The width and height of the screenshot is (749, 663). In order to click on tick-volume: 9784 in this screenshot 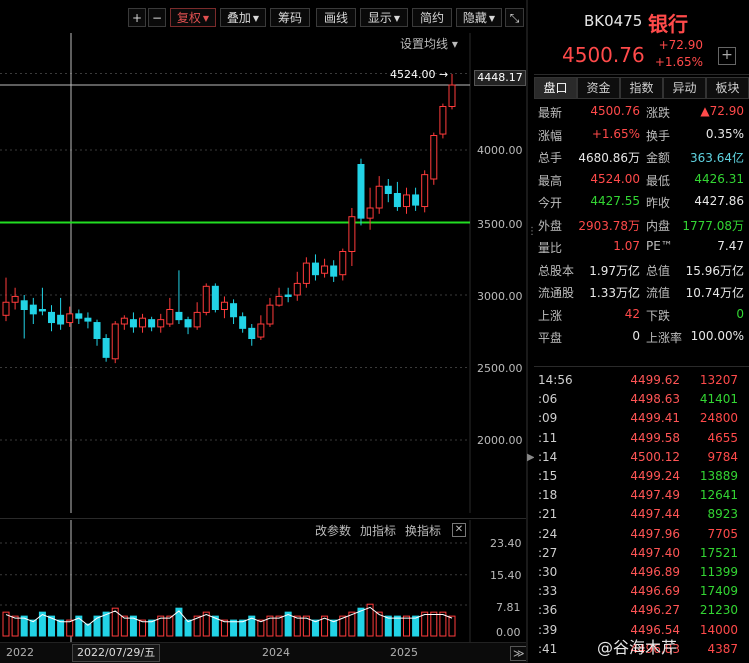, I will do `click(722, 456)`.